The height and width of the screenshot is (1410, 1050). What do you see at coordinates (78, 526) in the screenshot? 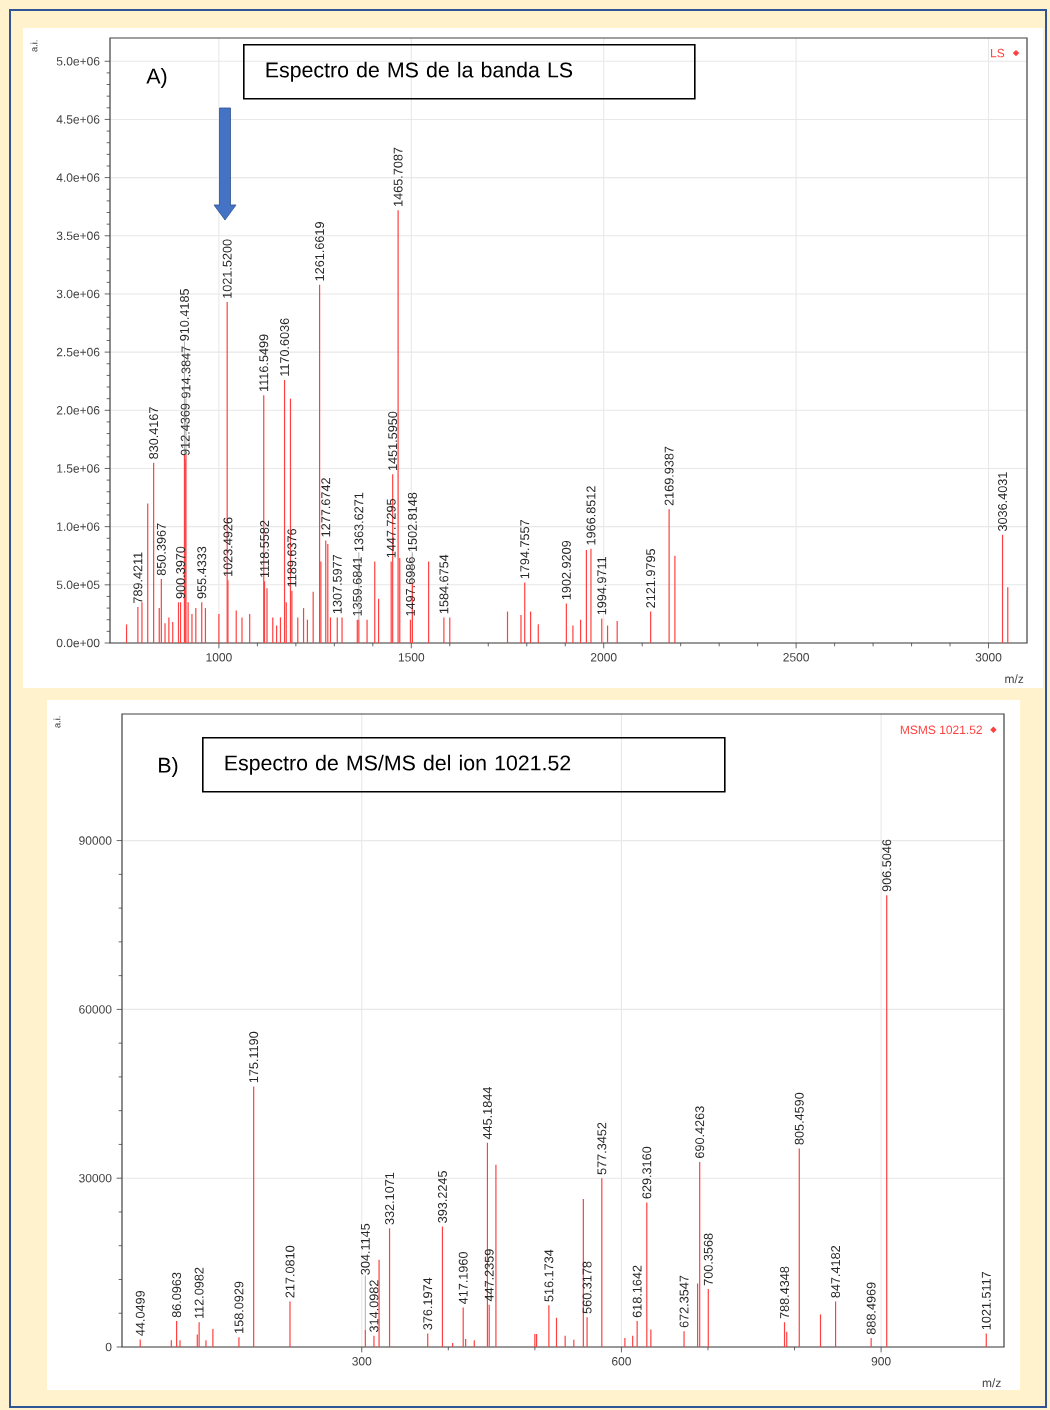
I see `y-tick-label: 1.0e+06` at bounding box center [78, 526].